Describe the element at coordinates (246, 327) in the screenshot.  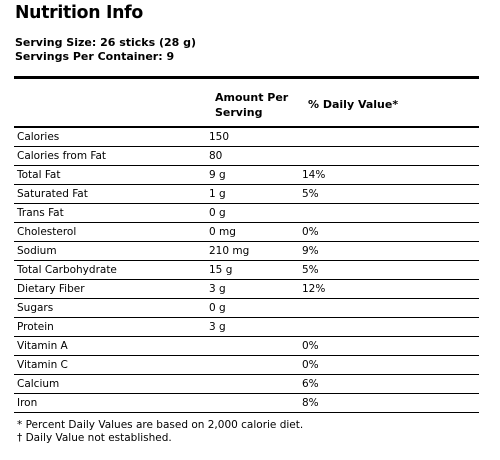
I see `table-row: Protein 3 g` at that location.